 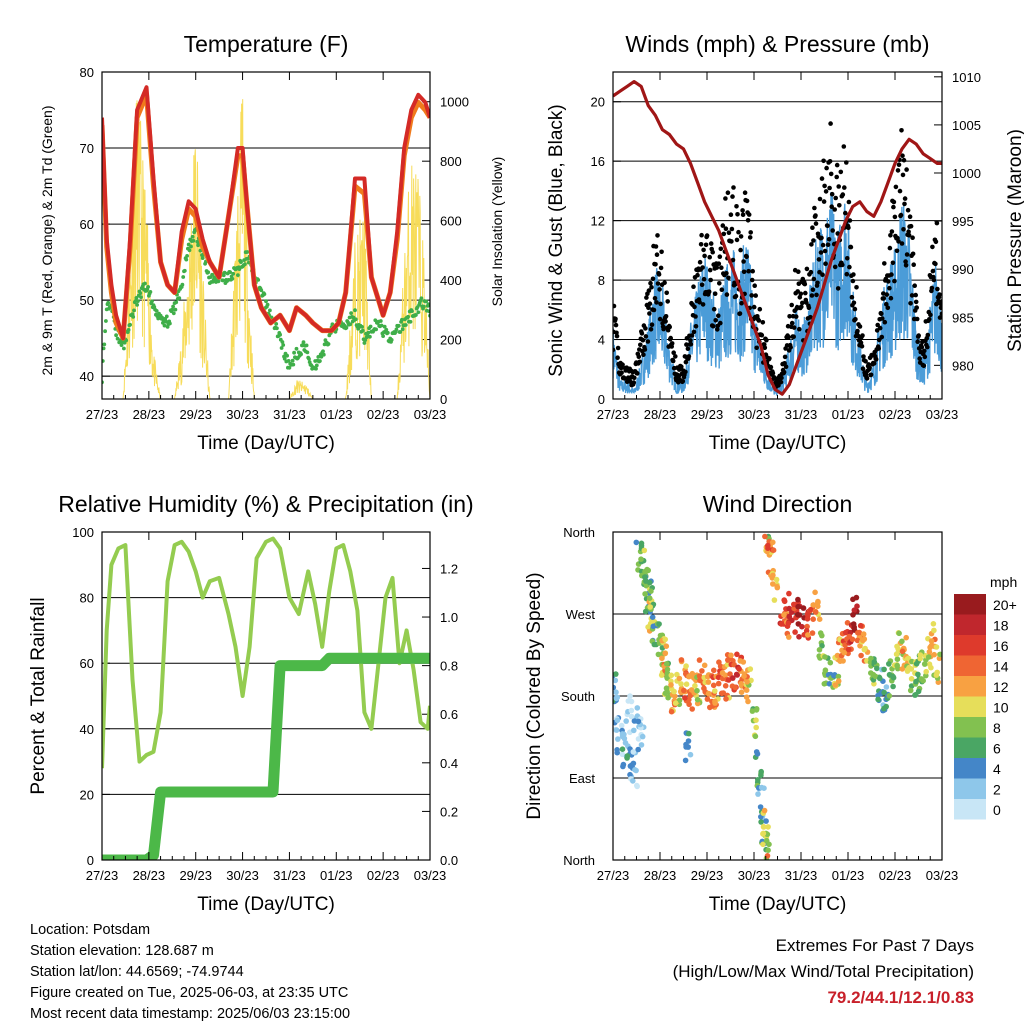 I want to click on x-tick-label: 02/23, so click(x=895, y=414).